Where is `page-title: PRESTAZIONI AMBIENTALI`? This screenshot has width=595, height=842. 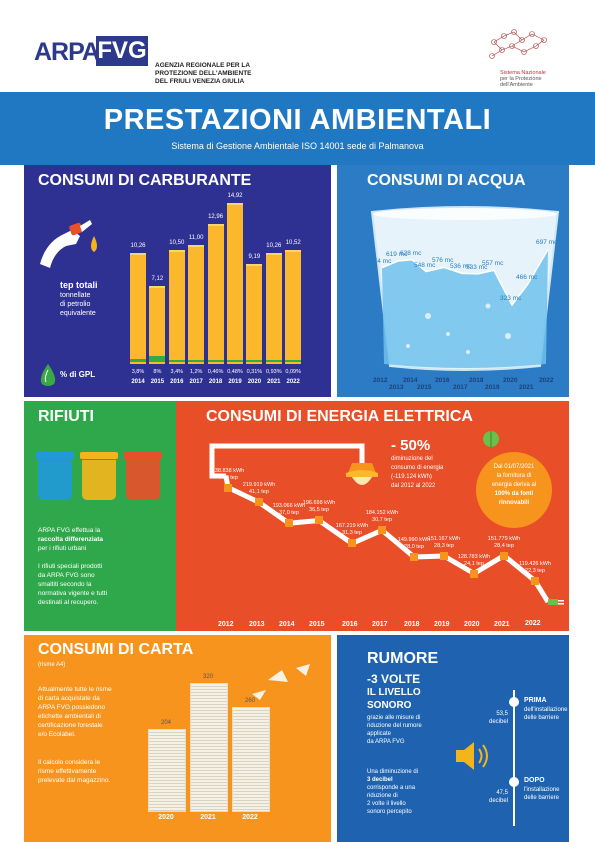 page-title: PRESTAZIONI AMBIENTALI is located at coordinates (297, 120).